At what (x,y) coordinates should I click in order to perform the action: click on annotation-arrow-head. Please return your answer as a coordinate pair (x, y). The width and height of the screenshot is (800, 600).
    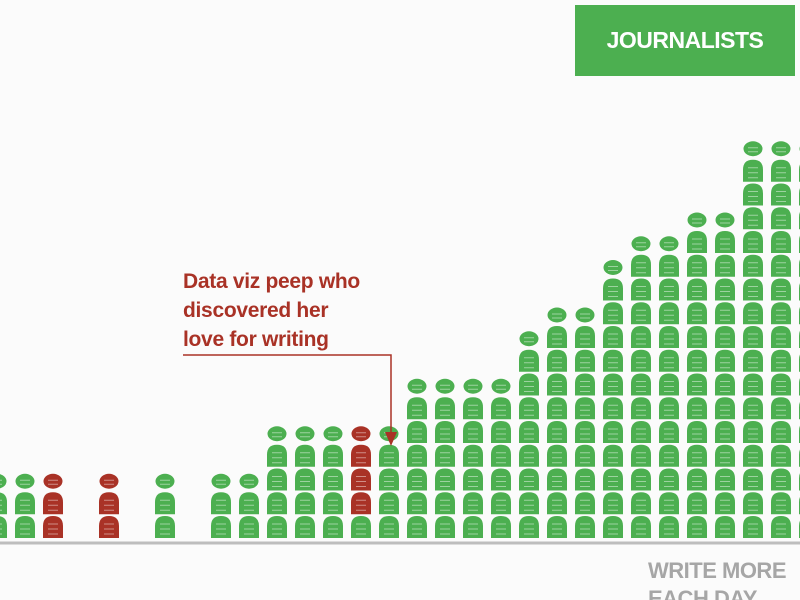
    Looking at the image, I should click on (391, 439).